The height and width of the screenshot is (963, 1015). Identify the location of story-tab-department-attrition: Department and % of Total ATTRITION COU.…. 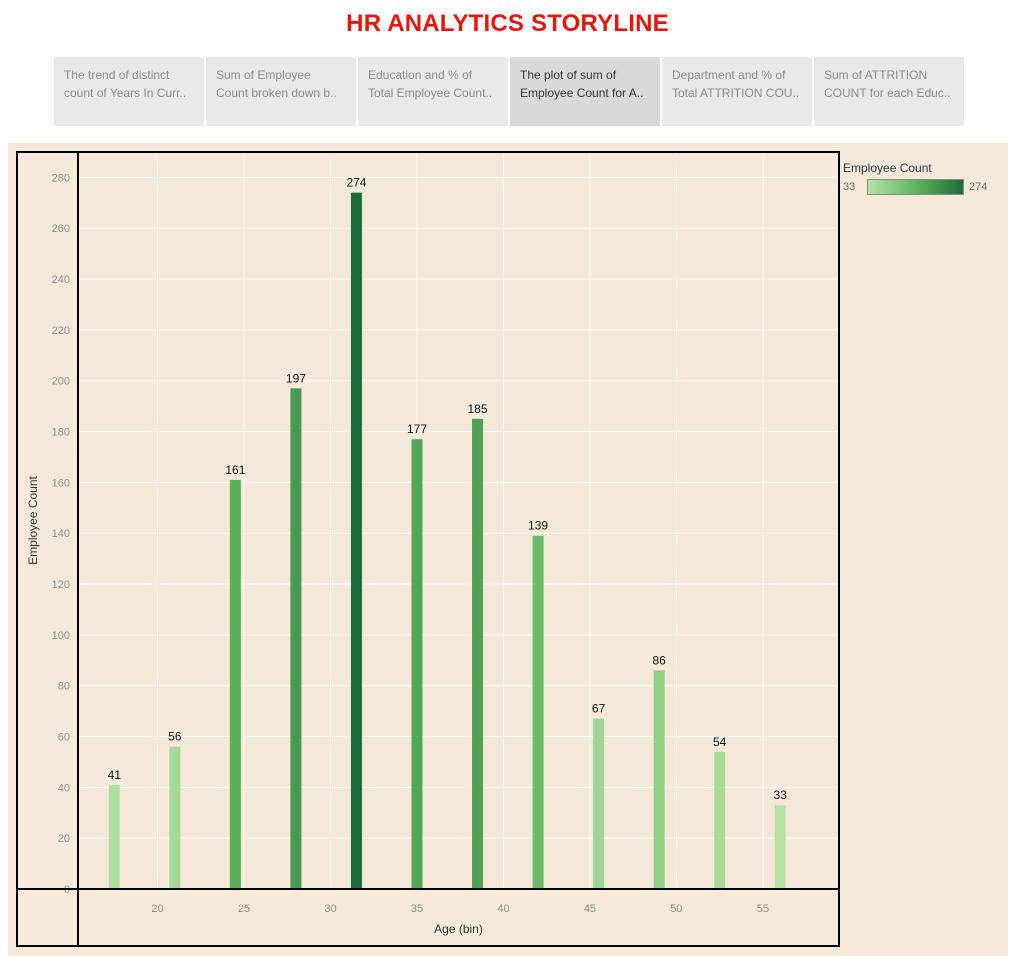
(737, 91).